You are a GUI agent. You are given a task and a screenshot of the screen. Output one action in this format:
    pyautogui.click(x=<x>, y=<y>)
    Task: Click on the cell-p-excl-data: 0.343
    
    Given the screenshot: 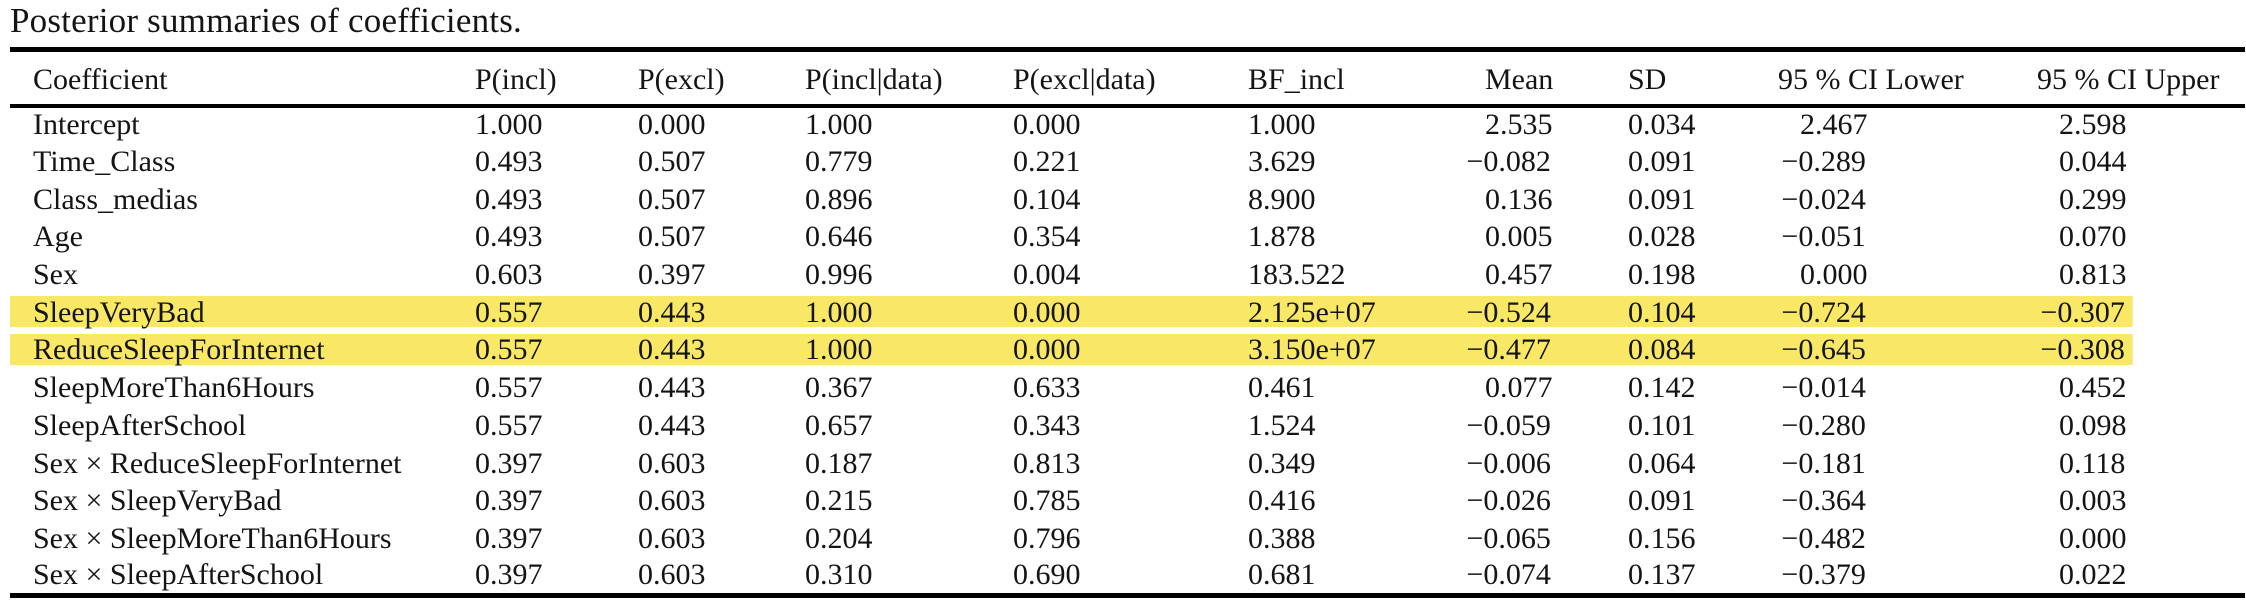 What is the action you would take?
    pyautogui.click(x=1047, y=425)
    